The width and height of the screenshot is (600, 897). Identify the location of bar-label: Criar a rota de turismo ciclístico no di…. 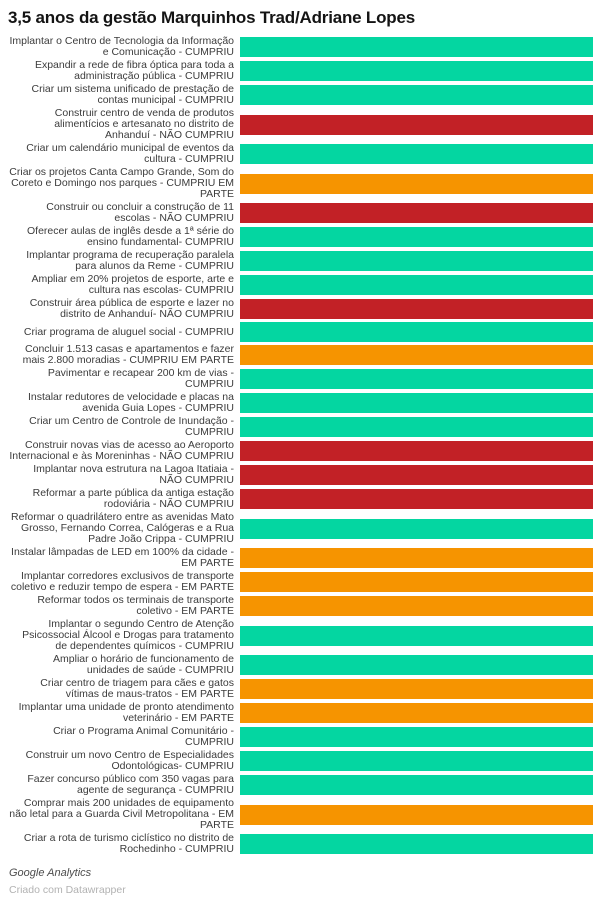
(128, 843).